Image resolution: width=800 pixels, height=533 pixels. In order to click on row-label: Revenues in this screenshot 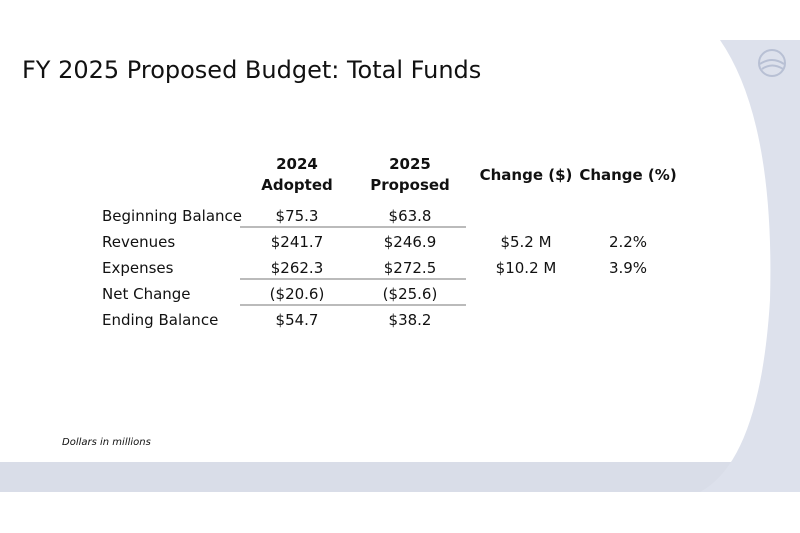, I will do `click(139, 242)`.